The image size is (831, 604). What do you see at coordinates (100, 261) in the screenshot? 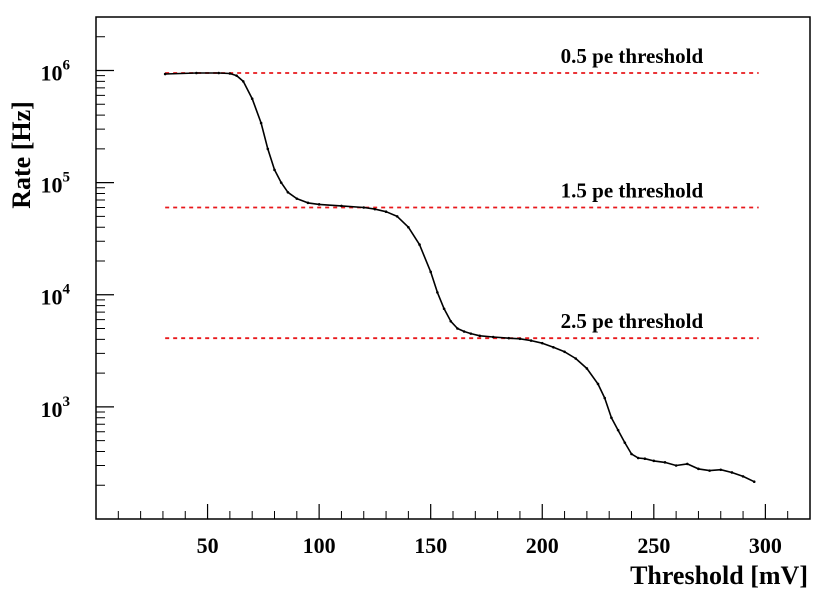
I see `y-minor-ticks` at bounding box center [100, 261].